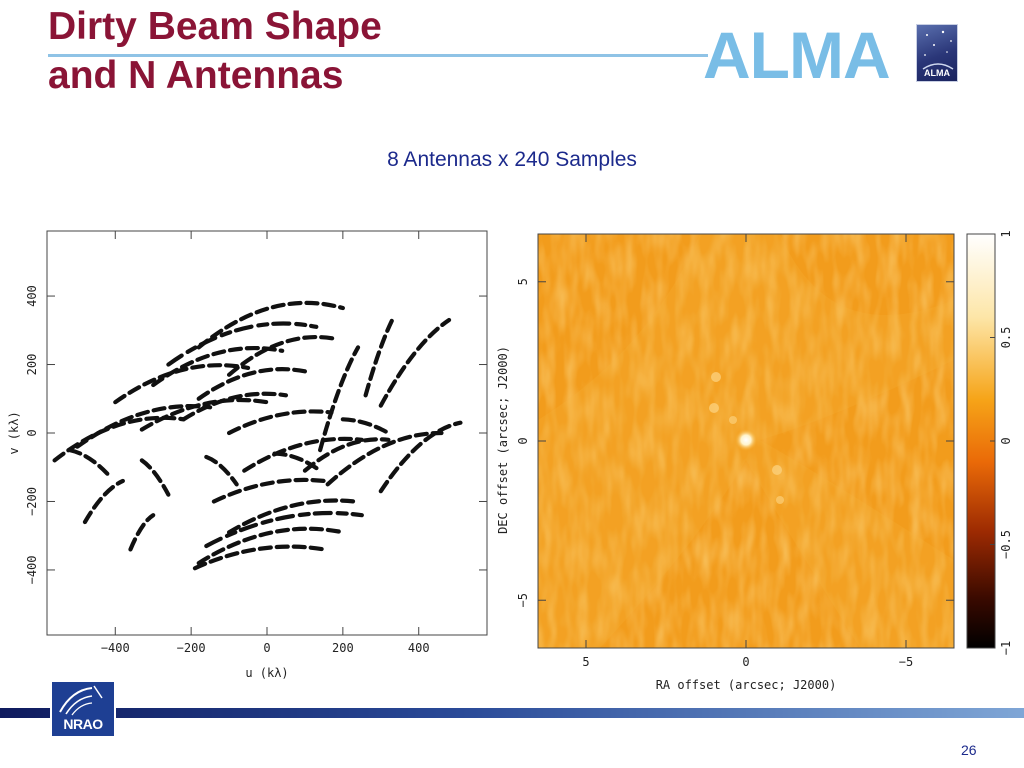 Image resolution: width=1024 pixels, height=768 pixels. I want to click on uv-ytick-label: 0, so click(32, 432).